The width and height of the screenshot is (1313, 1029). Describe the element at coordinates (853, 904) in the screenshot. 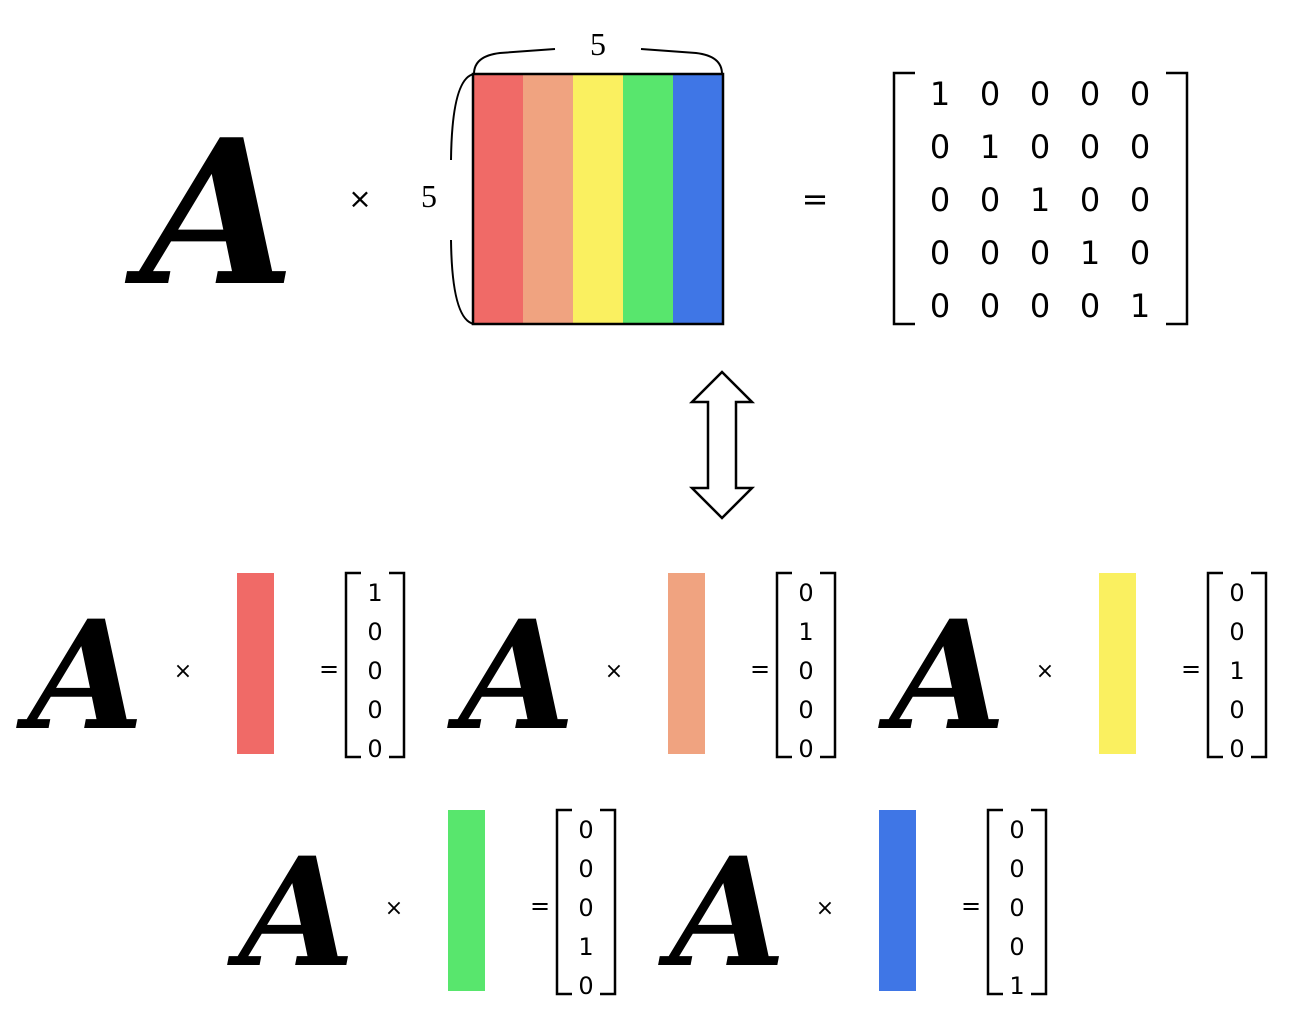

I see `column-equation-5: A × = 0 0 0 0 1` at that location.